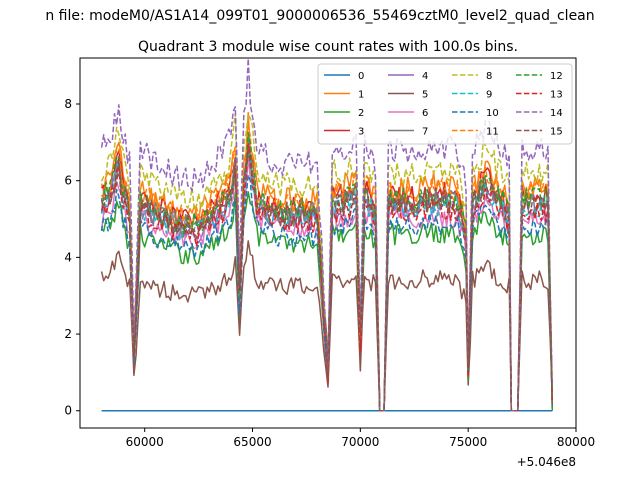 This screenshot has width=640, height=480. Describe the element at coordinates (361, 132) in the screenshot. I see `legend-label-3: 3` at that location.